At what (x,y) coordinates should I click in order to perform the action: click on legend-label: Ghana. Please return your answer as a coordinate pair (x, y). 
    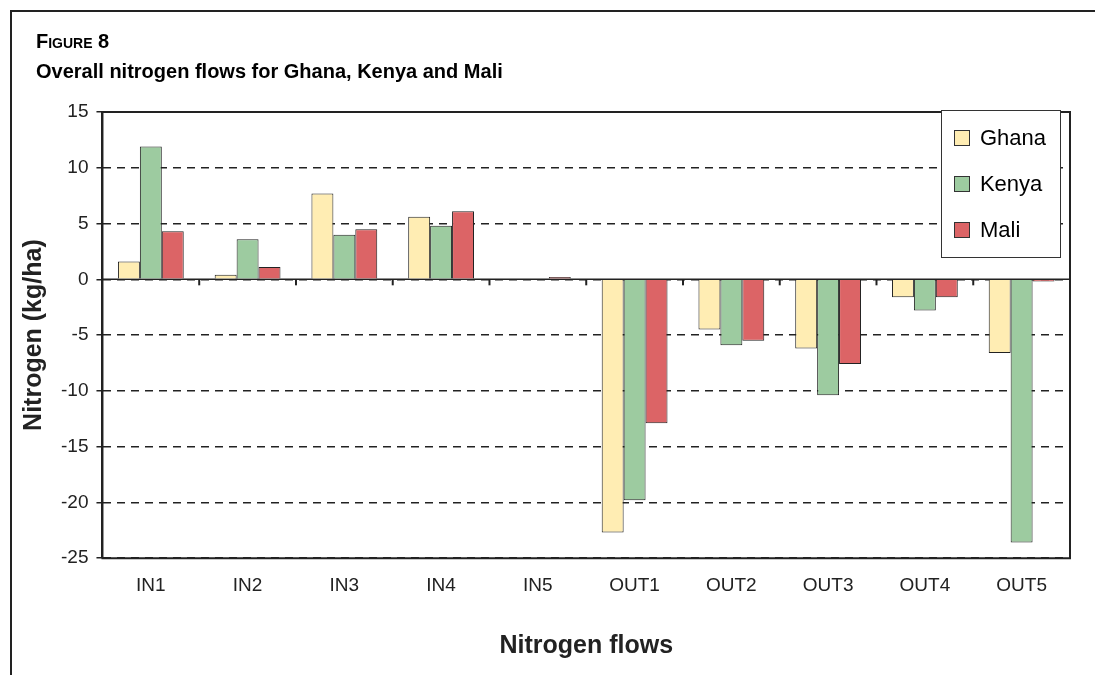
    Looking at the image, I should click on (1012, 138).